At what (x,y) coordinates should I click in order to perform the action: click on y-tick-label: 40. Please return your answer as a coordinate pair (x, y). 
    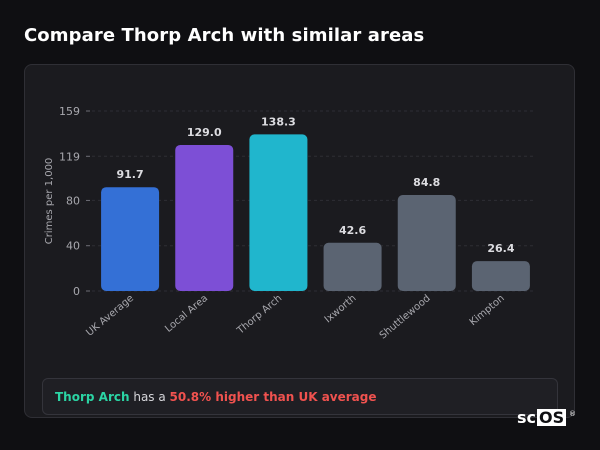
    Looking at the image, I should click on (73, 246).